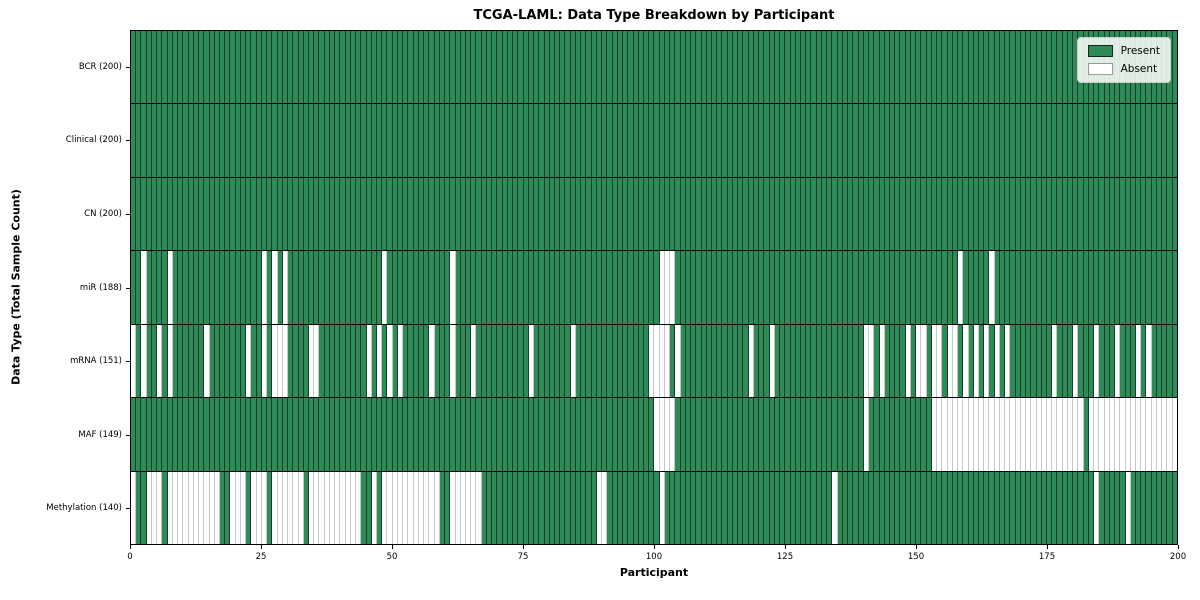  Describe the element at coordinates (128, 362) in the screenshot. I see `y-tick-mark` at that location.